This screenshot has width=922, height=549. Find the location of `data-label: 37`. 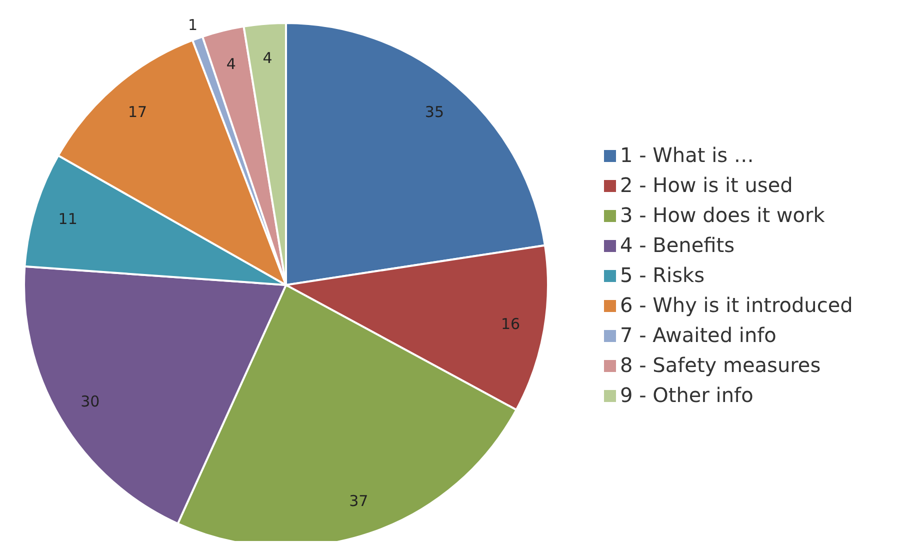

data-label: 37 is located at coordinates (358, 501).